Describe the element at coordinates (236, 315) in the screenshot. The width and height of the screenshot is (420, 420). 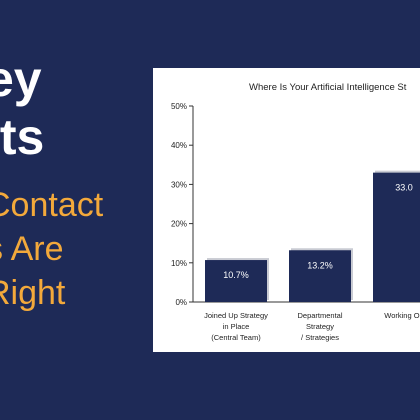
I see `category-label: Joined Up Strategy` at that location.